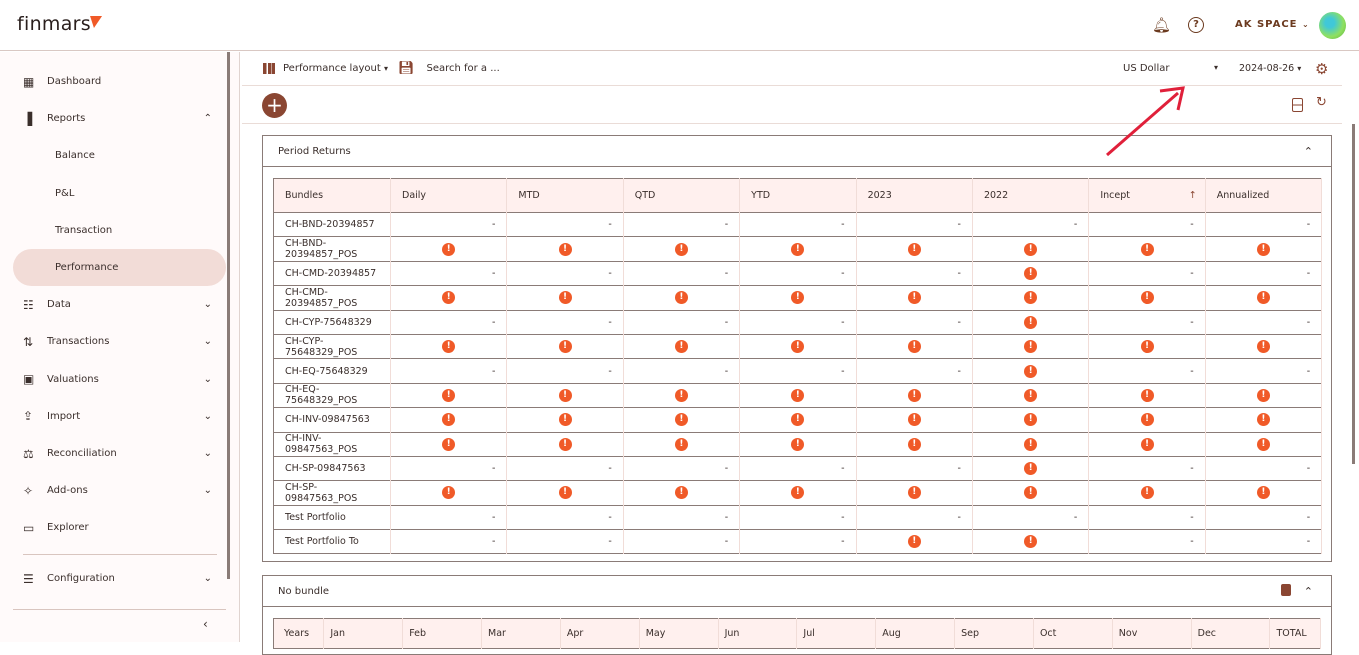  What do you see at coordinates (119, 118) in the screenshot?
I see `sidebar-item-reports: ▐ Reports ⌃` at bounding box center [119, 118].